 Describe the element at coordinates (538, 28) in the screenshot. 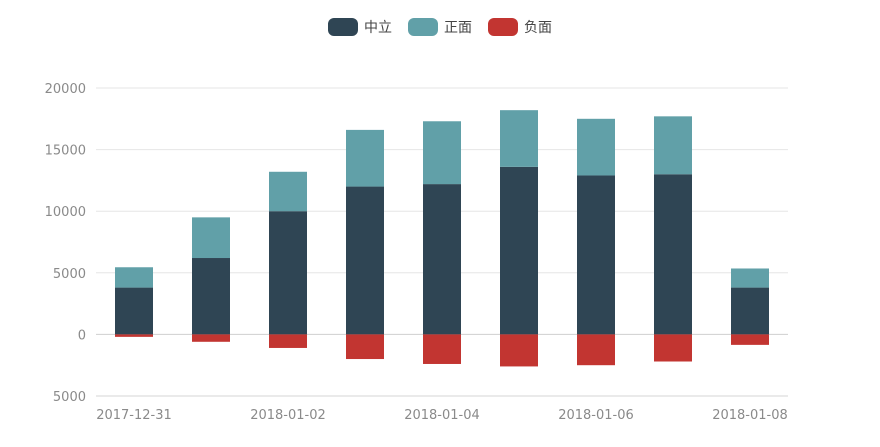

I see `legend-label: 负面` at that location.